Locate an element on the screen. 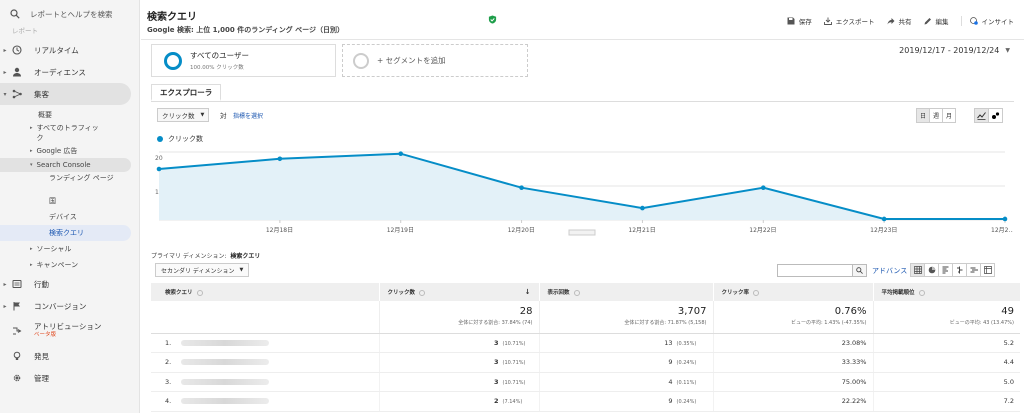 This screenshot has height=413, width=1024. table-search-button is located at coordinates (859, 270).